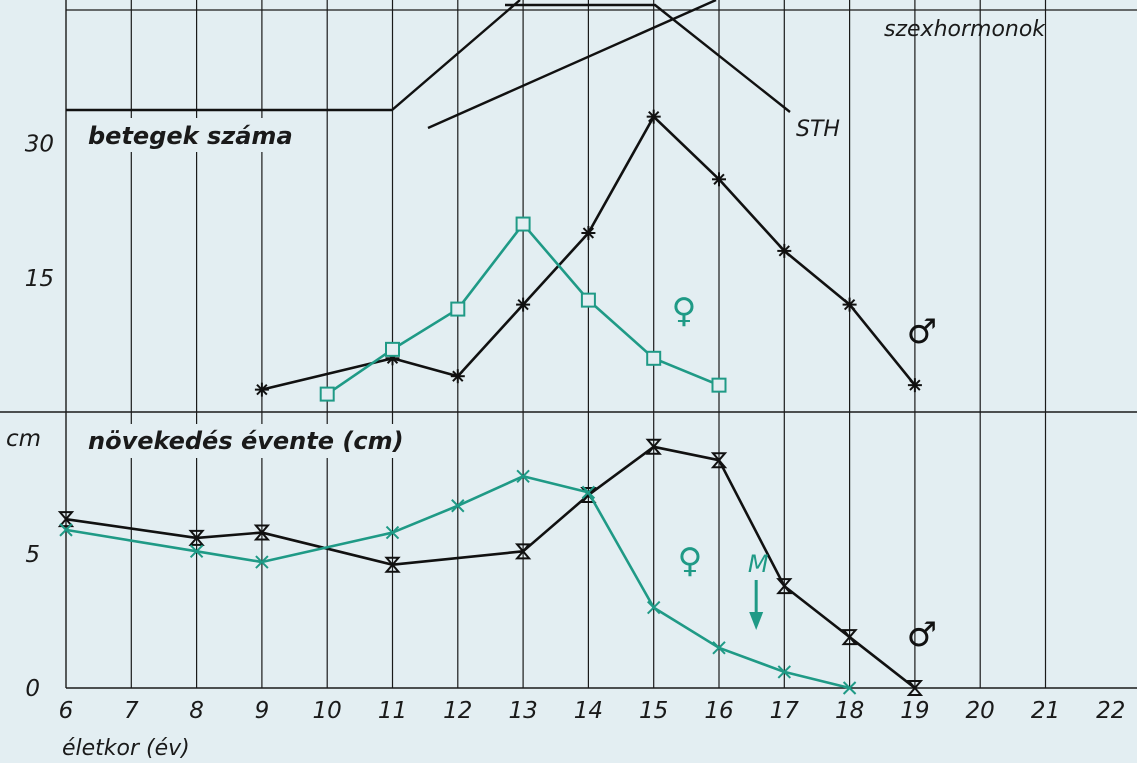 The image size is (1137, 763). Describe the element at coordinates (965, 29) in the screenshot. I see `sex-hormones-label: szexhormonok` at that location.